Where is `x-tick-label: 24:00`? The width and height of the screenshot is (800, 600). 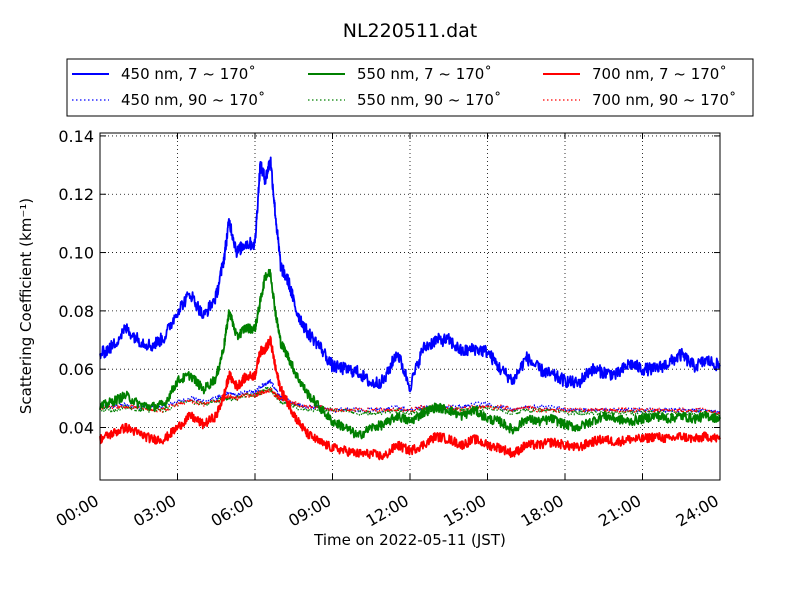 x-tick-label: 24:00 is located at coordinates (697, 511).